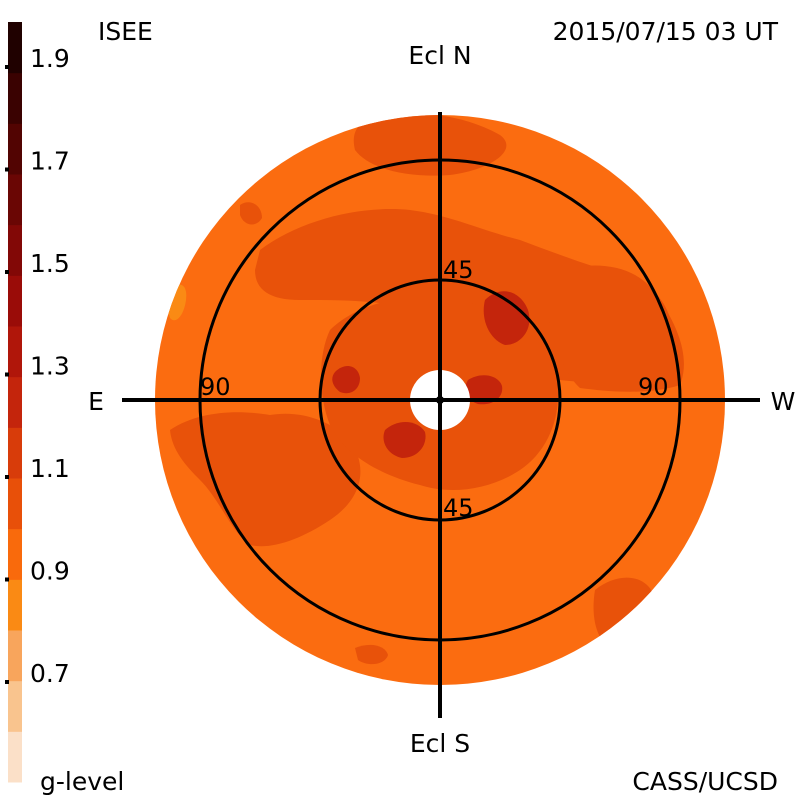 This screenshot has width=800, height=800. What do you see at coordinates (614, 328) in the screenshot?
I see `contour-region-west-lobe` at bounding box center [614, 328].